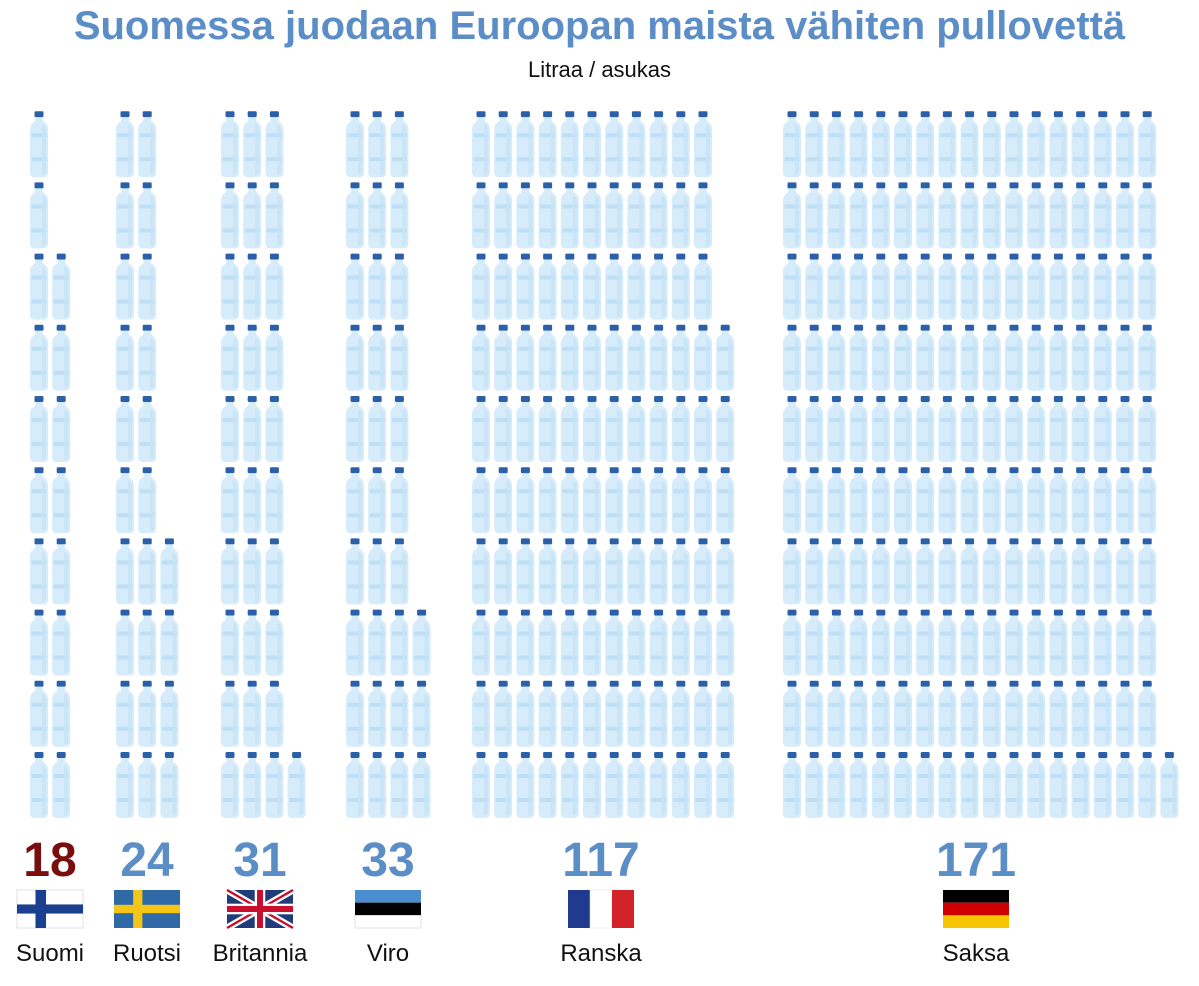 The width and height of the screenshot is (1199, 986). I want to click on uk-flag-icon, so click(260, 909).